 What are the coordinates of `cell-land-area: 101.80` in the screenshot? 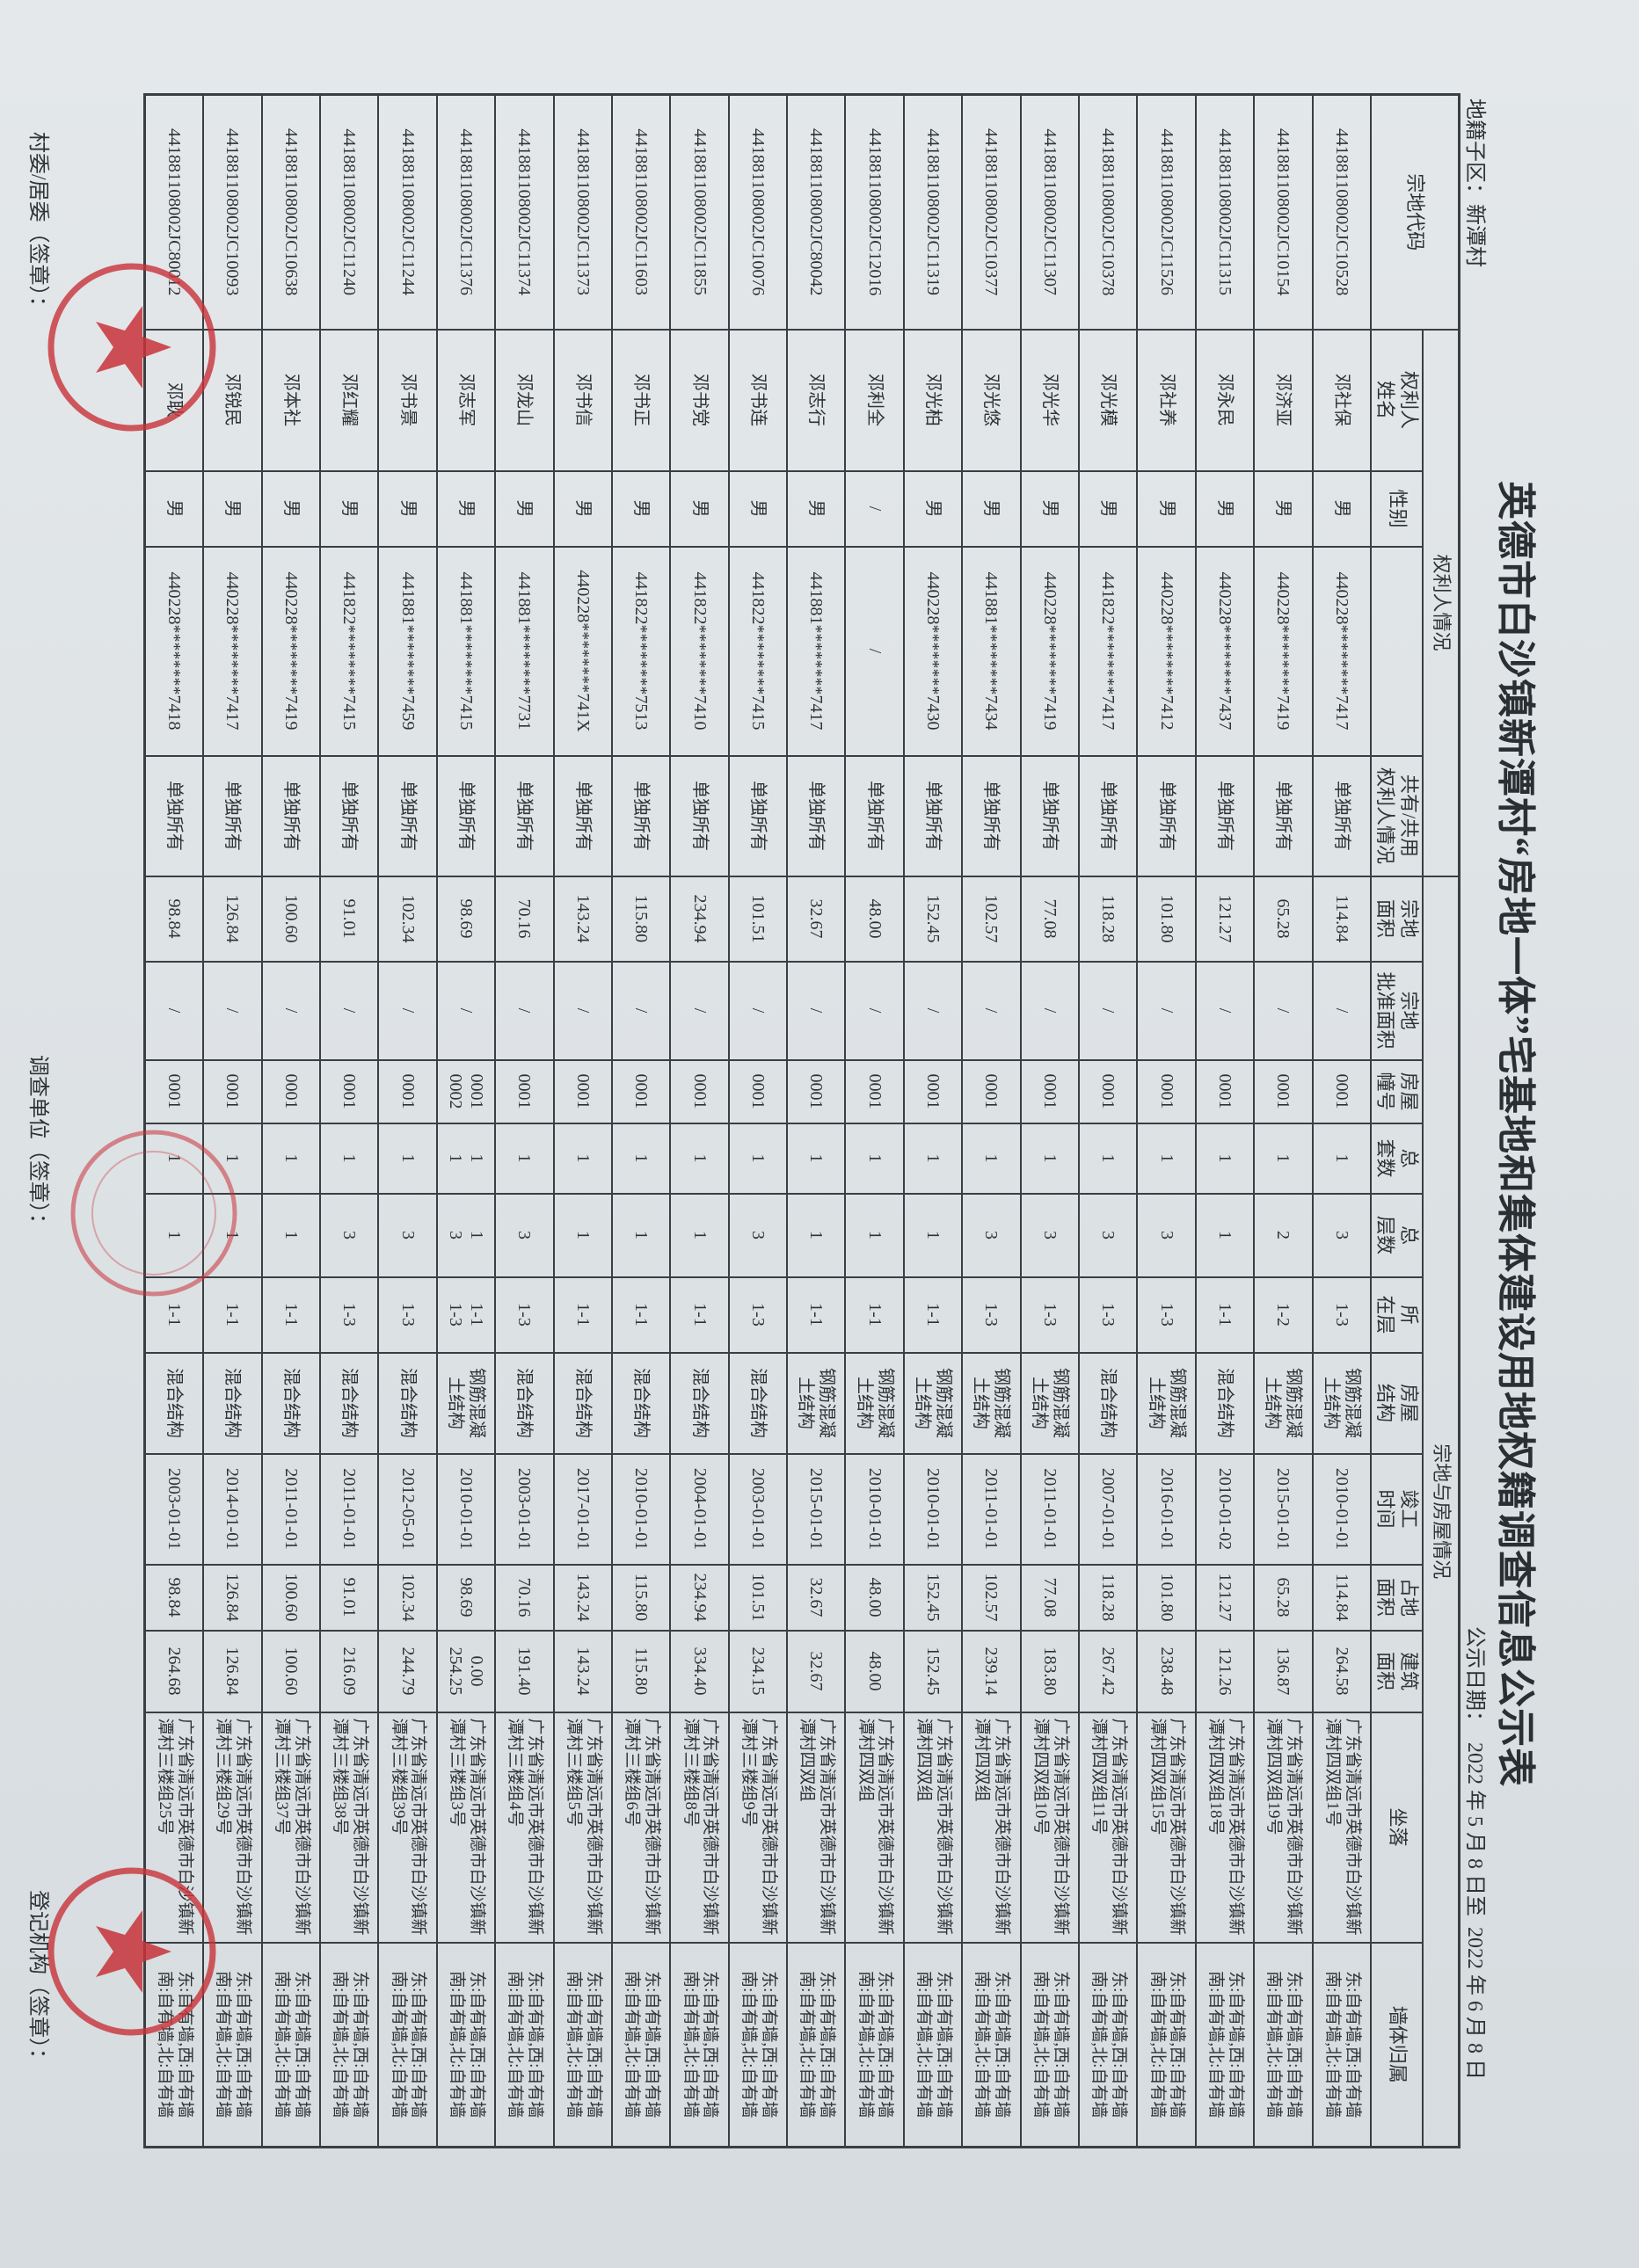 It's located at (1166, 919).